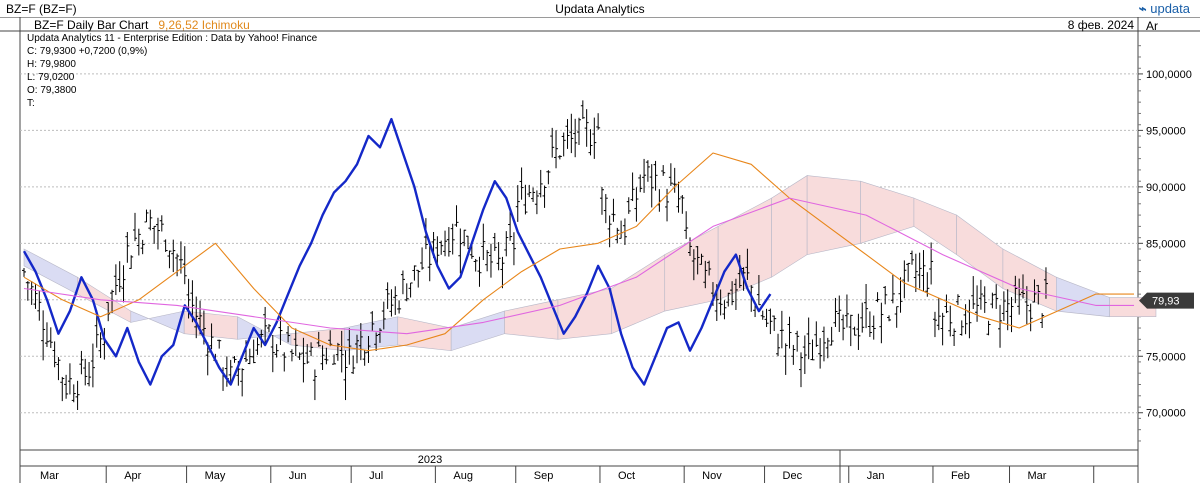 This screenshot has width=1200, height=483. Describe the element at coordinates (41, 9) in the screenshot. I see `symbol-label: BZ=F (BZ=F)` at that location.